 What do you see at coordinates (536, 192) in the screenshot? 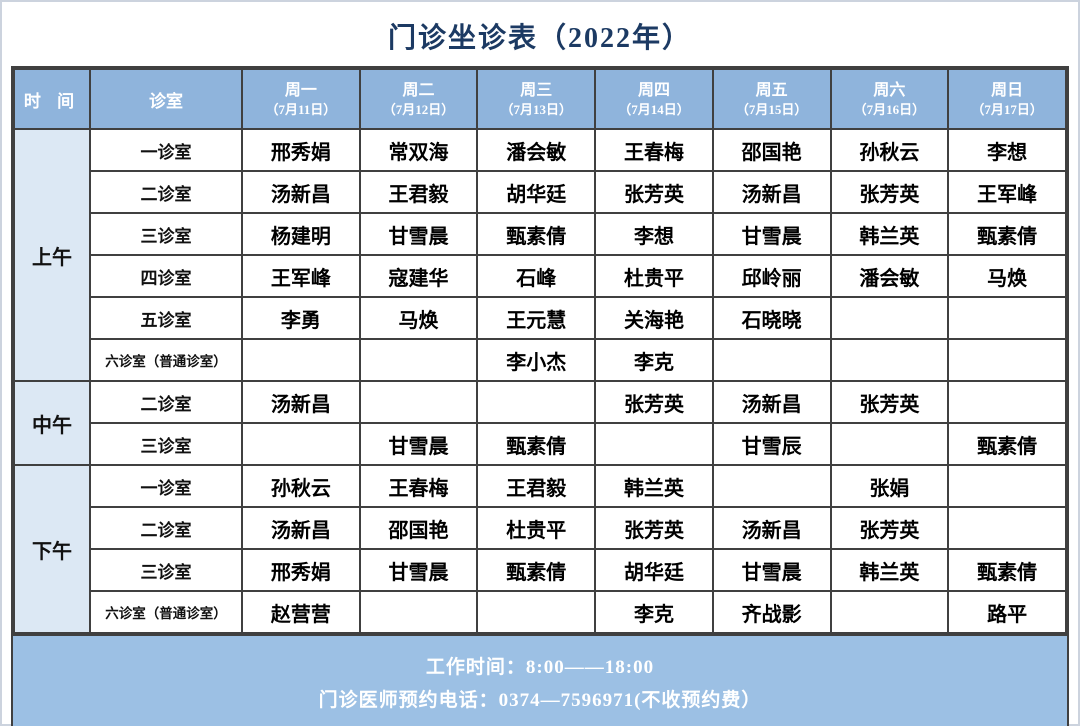
I see `doctor-cell: 胡华廷` at bounding box center [536, 192].